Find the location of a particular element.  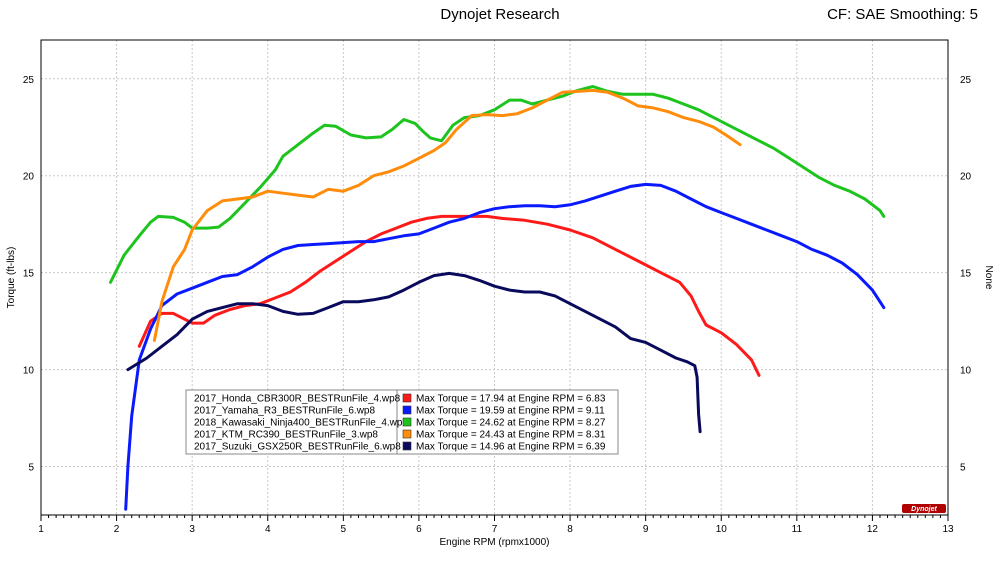

legend-max-torque: Max Torque = 24.62 at Engine RPM = 8.27 is located at coordinates (511, 423).